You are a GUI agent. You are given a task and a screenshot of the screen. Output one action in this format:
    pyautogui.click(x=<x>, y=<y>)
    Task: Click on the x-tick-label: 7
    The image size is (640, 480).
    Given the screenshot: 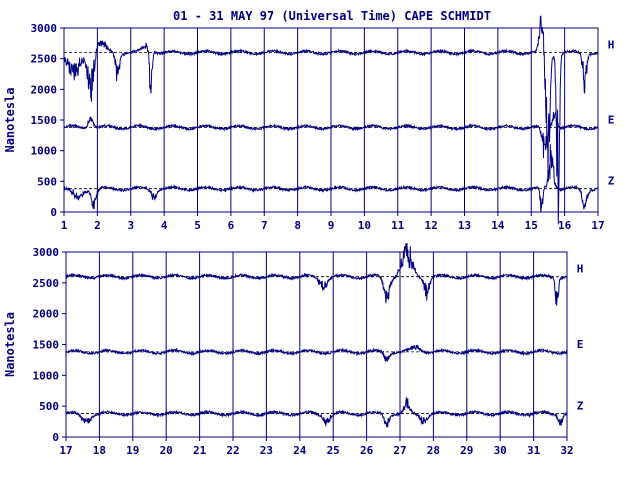 What is the action you would take?
    pyautogui.click(x=264, y=225)
    